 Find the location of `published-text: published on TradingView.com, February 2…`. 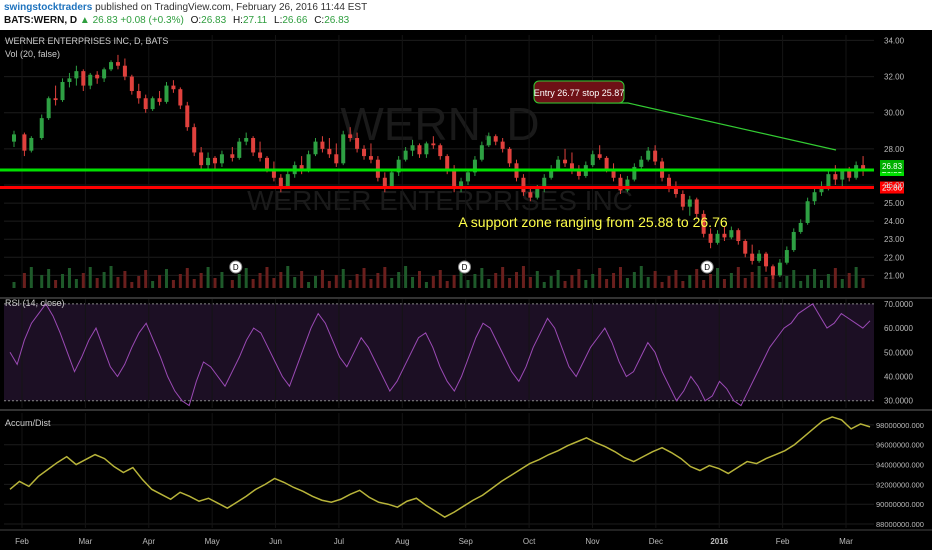

published-text: published on TradingView.com, February 2… is located at coordinates (231, 7).